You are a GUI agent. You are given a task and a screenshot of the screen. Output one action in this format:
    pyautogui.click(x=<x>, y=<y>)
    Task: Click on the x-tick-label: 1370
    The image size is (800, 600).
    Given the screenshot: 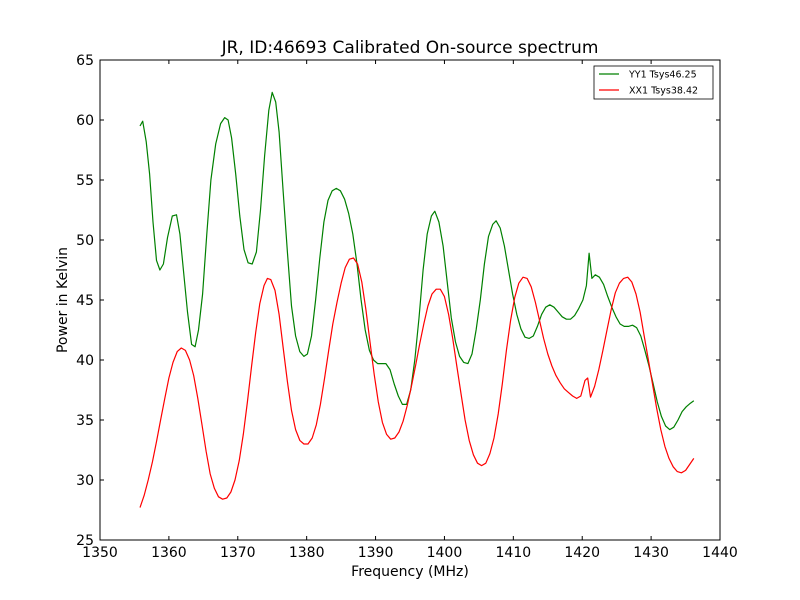 What is the action you would take?
    pyautogui.click(x=238, y=553)
    